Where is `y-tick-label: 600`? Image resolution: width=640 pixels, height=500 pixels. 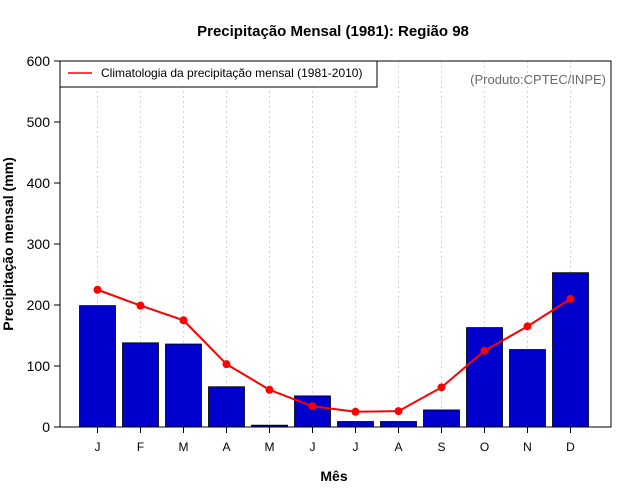
y-tick-label: 600 is located at coordinates (39, 61).